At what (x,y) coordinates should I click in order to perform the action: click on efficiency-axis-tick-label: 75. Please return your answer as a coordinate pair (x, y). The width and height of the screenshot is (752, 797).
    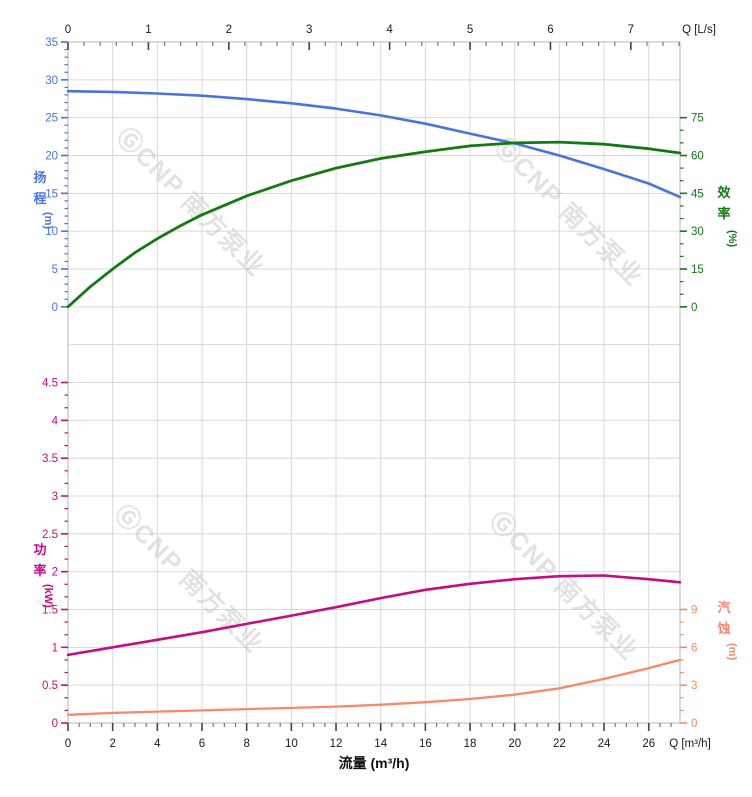
    Looking at the image, I should click on (697, 119).